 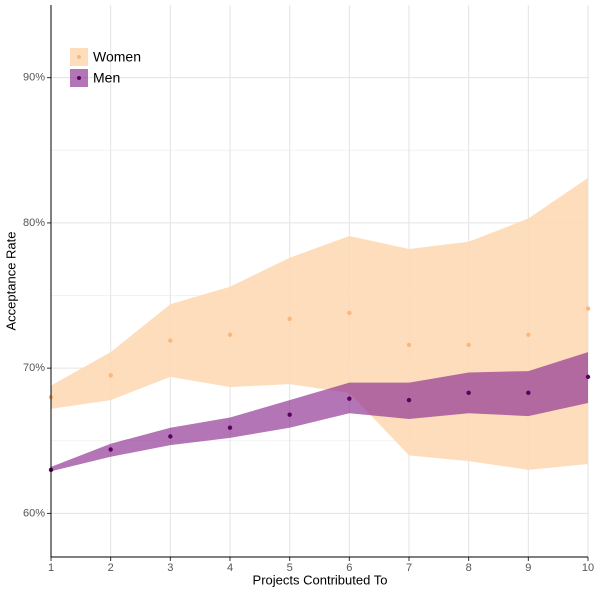 I want to click on x-tick-label: 5, so click(x=290, y=568).